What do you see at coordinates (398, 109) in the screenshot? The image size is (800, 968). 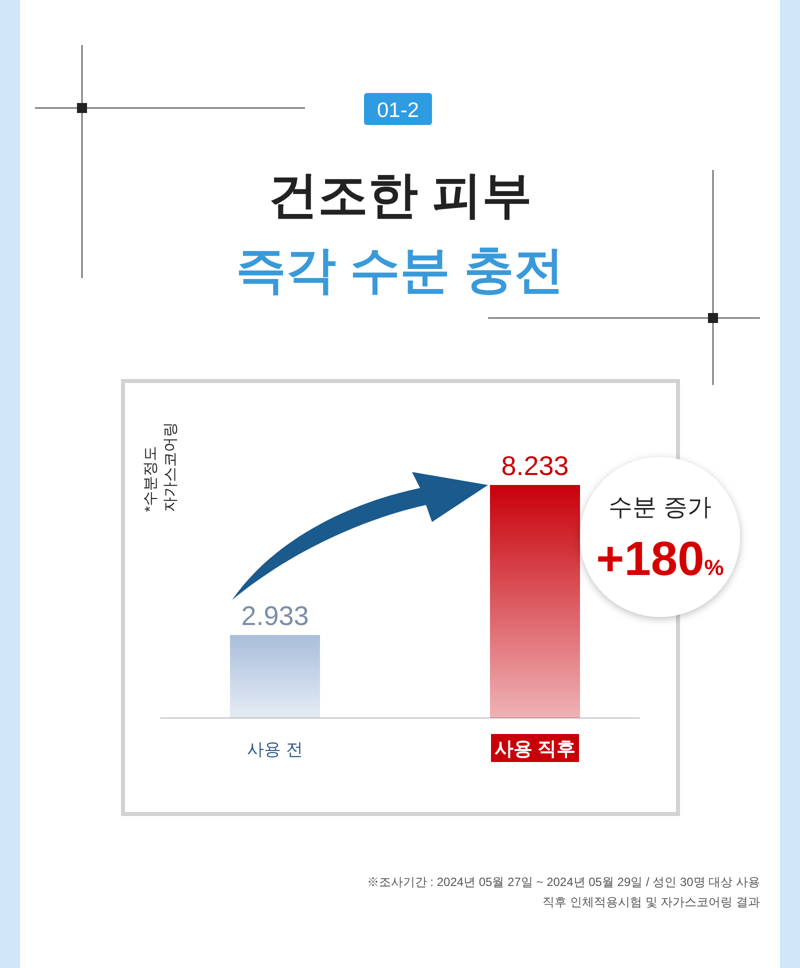 I see `badge: 01-2` at bounding box center [398, 109].